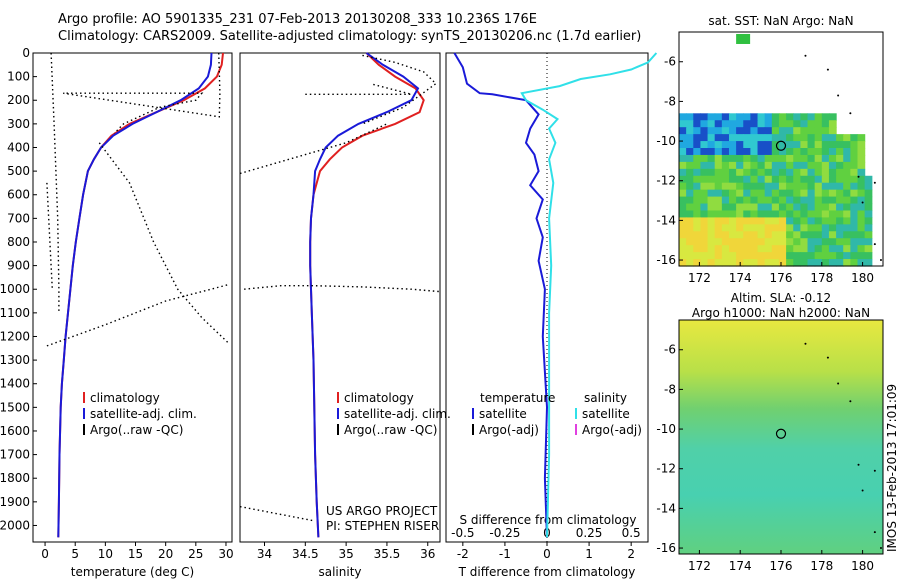  I want to click on sla-x-tick-label: 176, so click(781, 566).